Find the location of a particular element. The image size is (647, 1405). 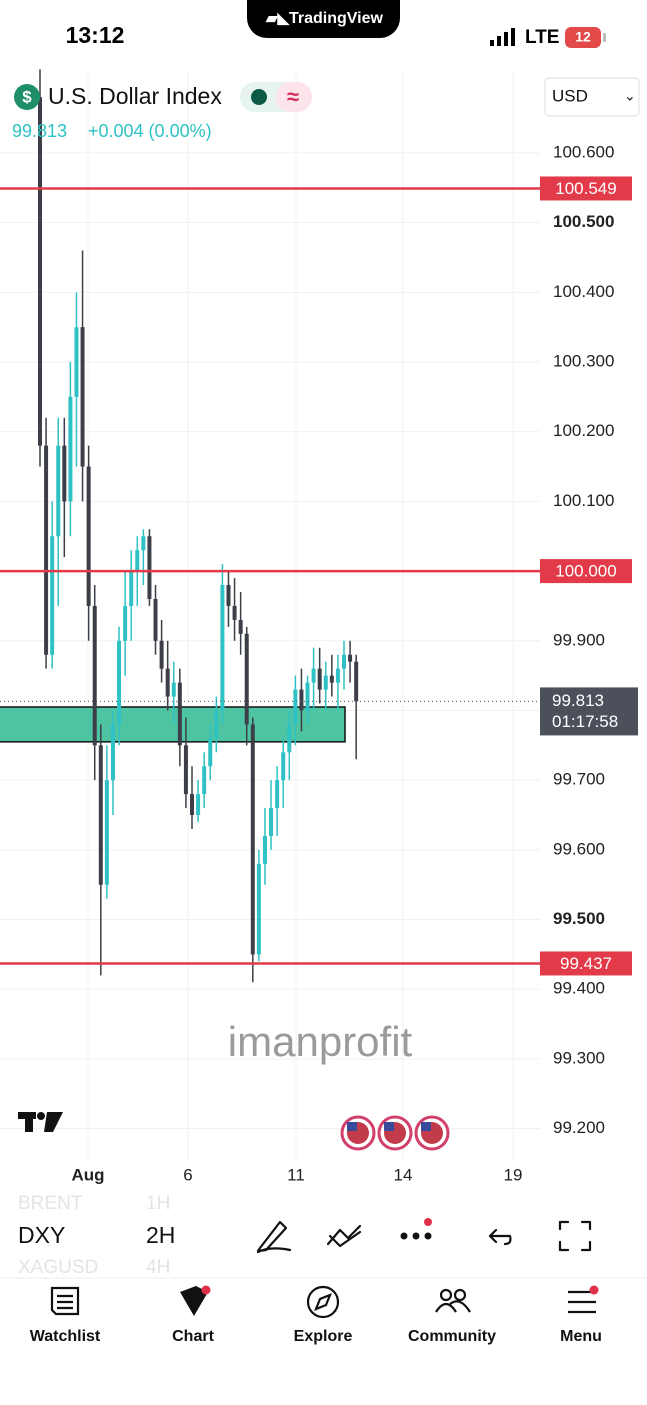

last-price-box is located at coordinates (589, 711).